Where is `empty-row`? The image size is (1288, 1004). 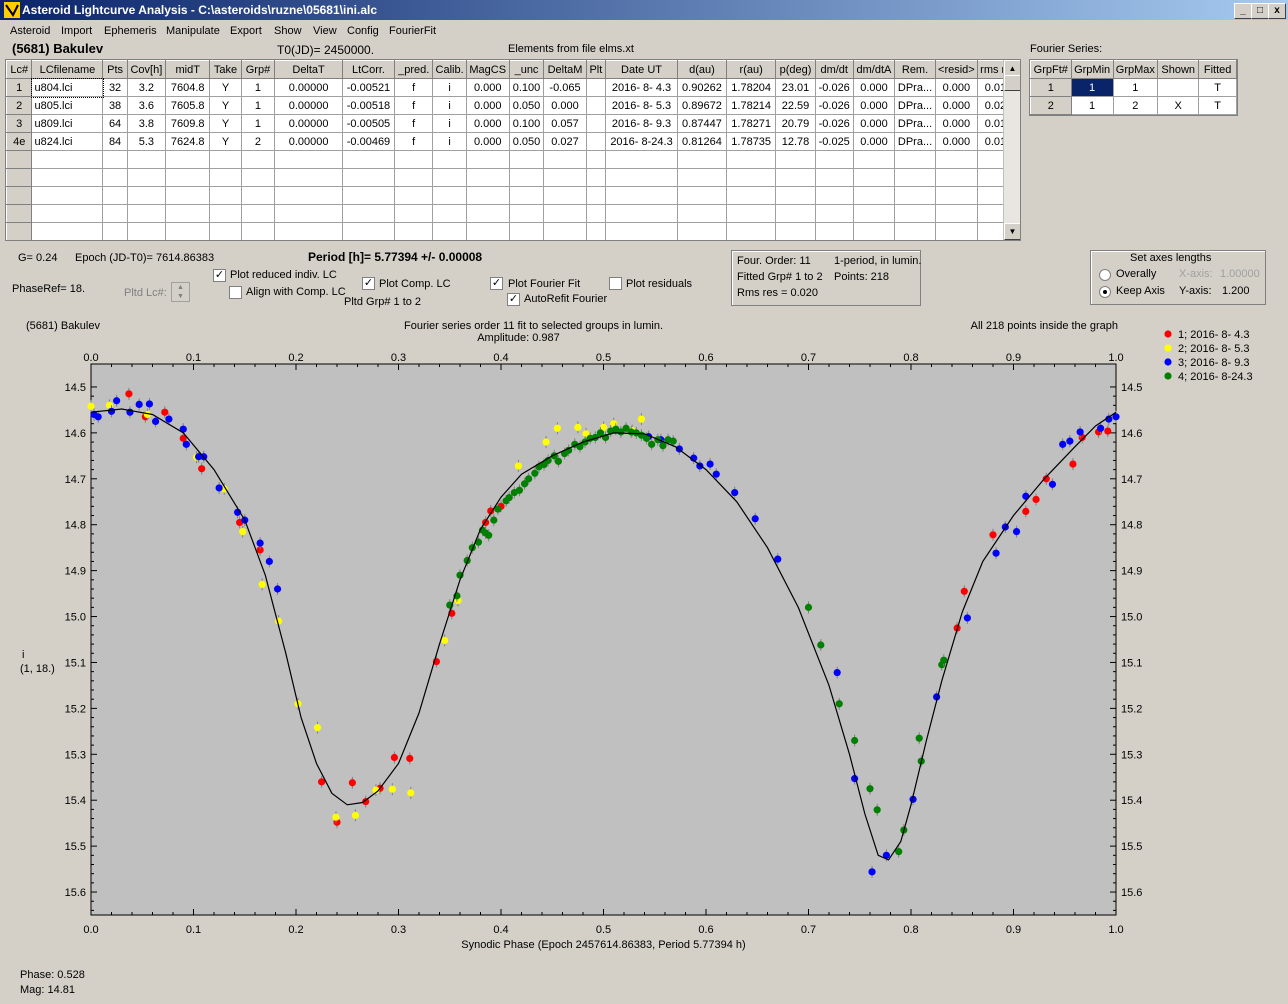 empty-row is located at coordinates (513, 231).